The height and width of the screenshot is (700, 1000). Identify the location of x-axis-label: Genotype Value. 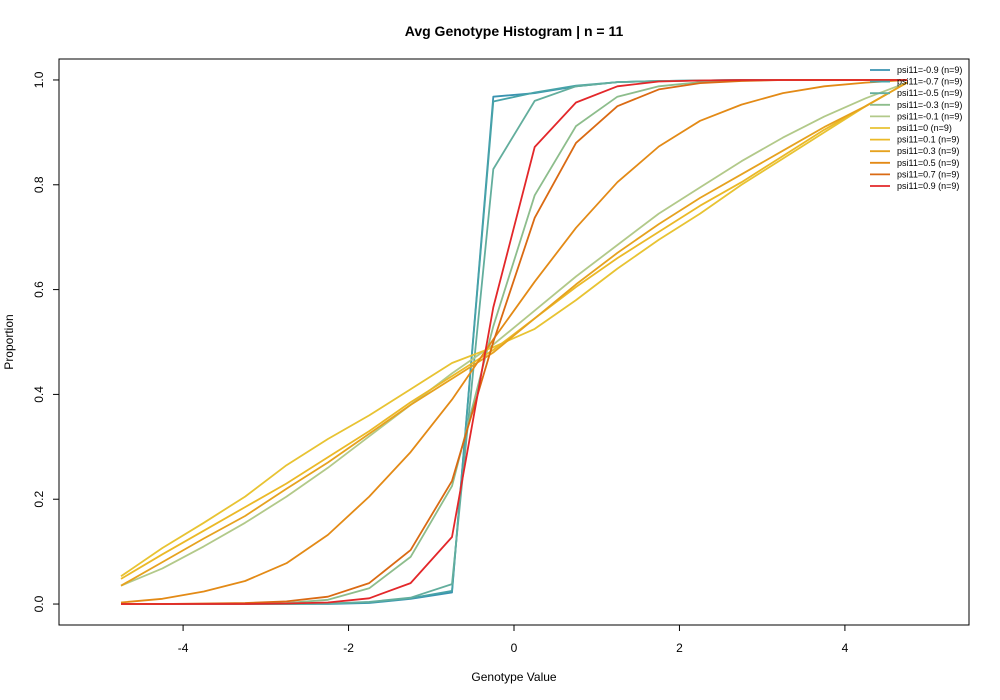
(513, 677).